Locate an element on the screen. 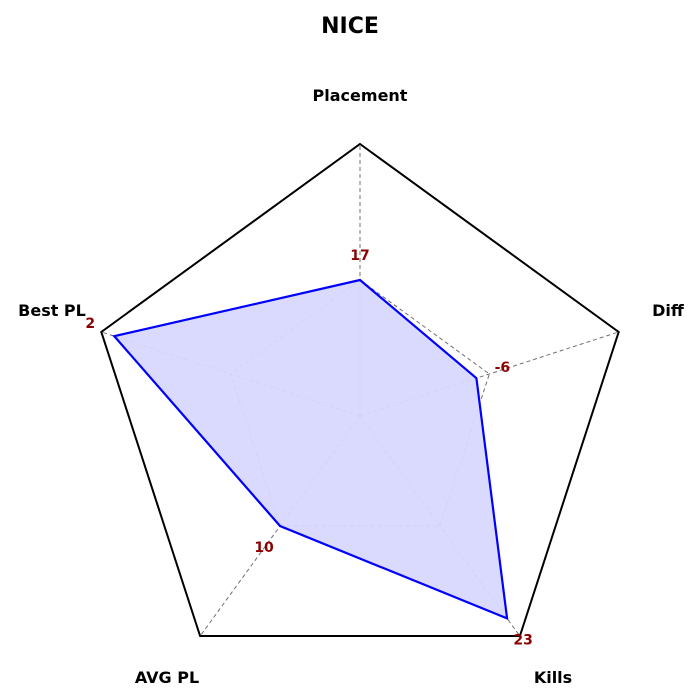 Image resolution: width=700 pixels, height=700 pixels. axis-label-best-pl: Best PL is located at coordinates (52, 310).